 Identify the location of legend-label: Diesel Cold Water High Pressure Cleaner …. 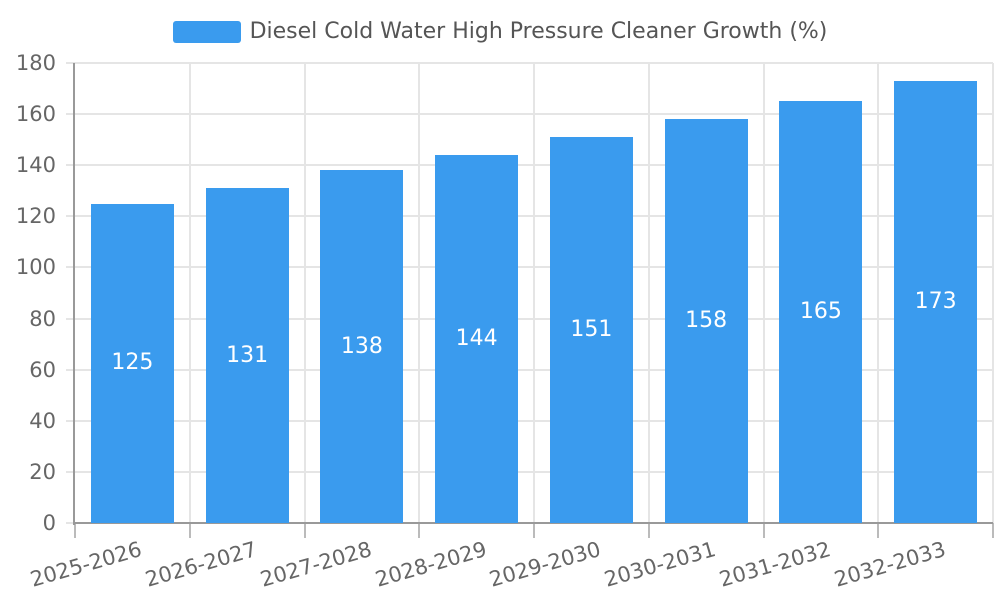
(538, 31).